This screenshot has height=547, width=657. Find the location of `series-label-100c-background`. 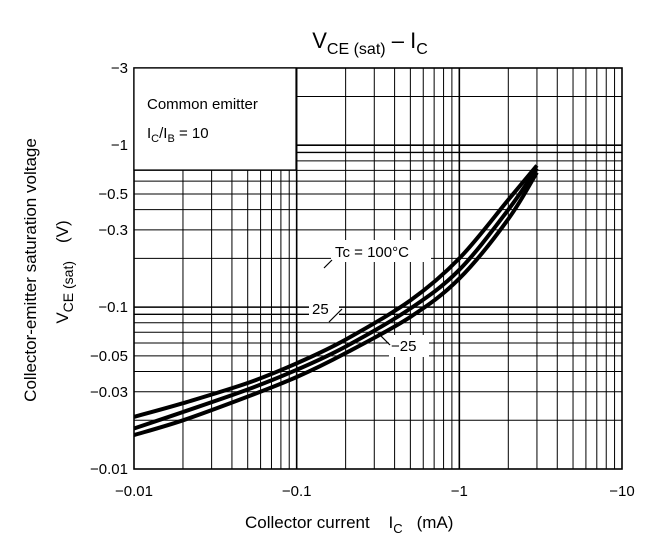

series-label-100c-background is located at coordinates (381, 251).